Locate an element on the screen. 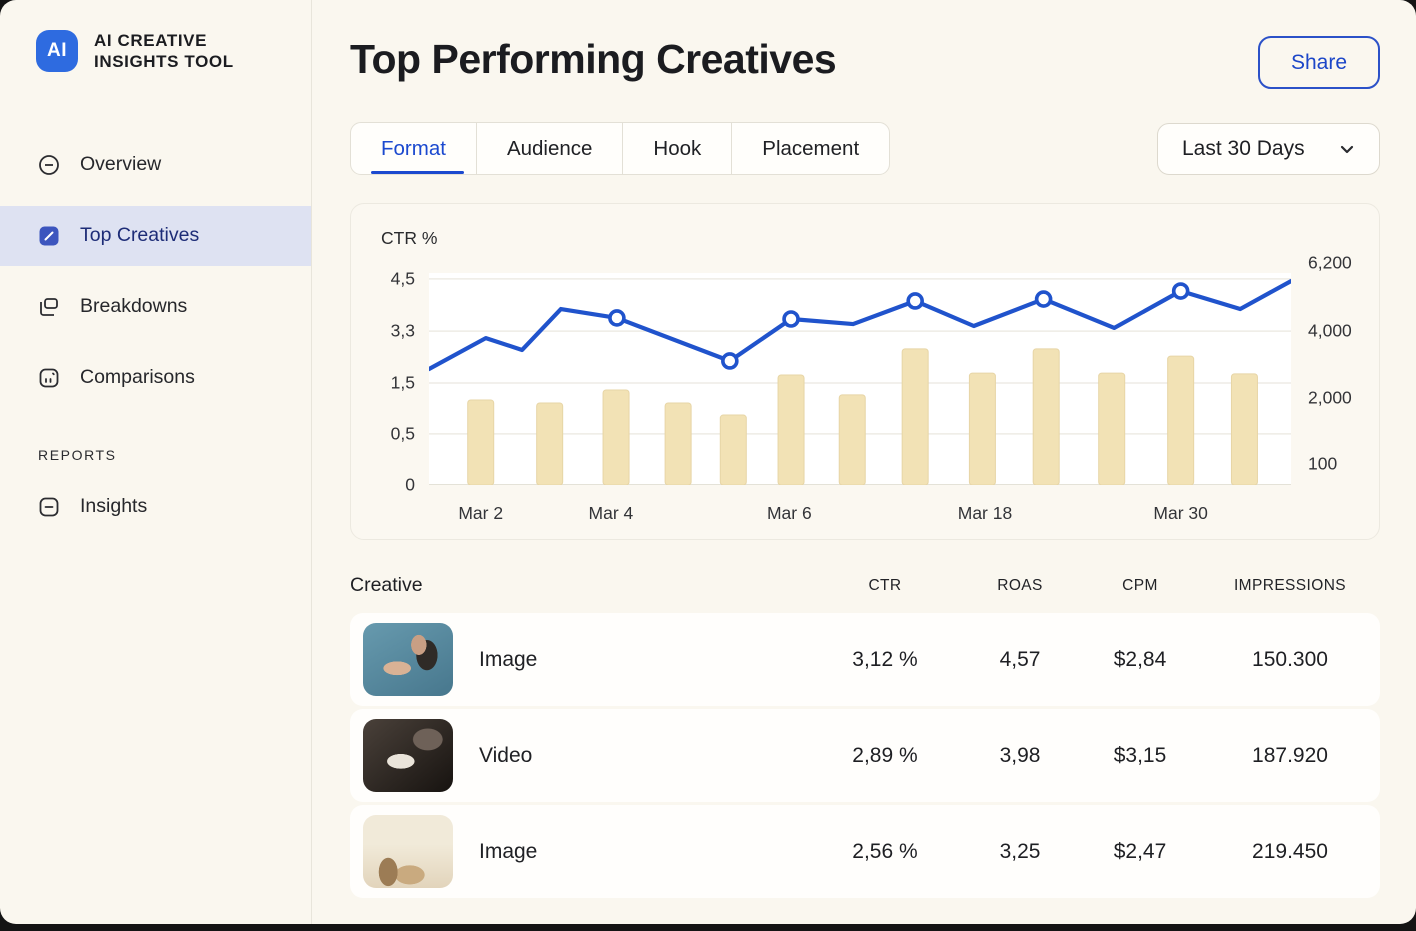 This screenshot has height=931, width=1416. page-title: Top Performing Creatives is located at coordinates (593, 59).